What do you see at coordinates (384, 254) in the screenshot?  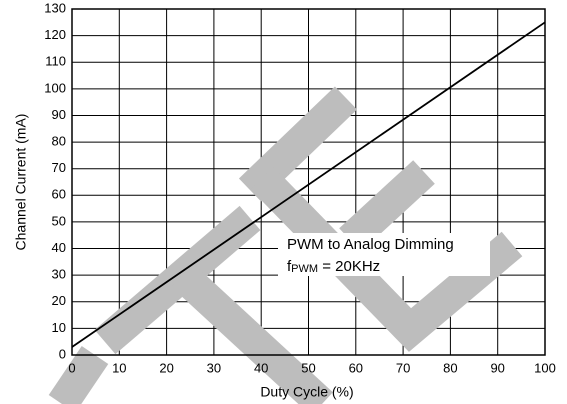 I see `annotation-box` at bounding box center [384, 254].